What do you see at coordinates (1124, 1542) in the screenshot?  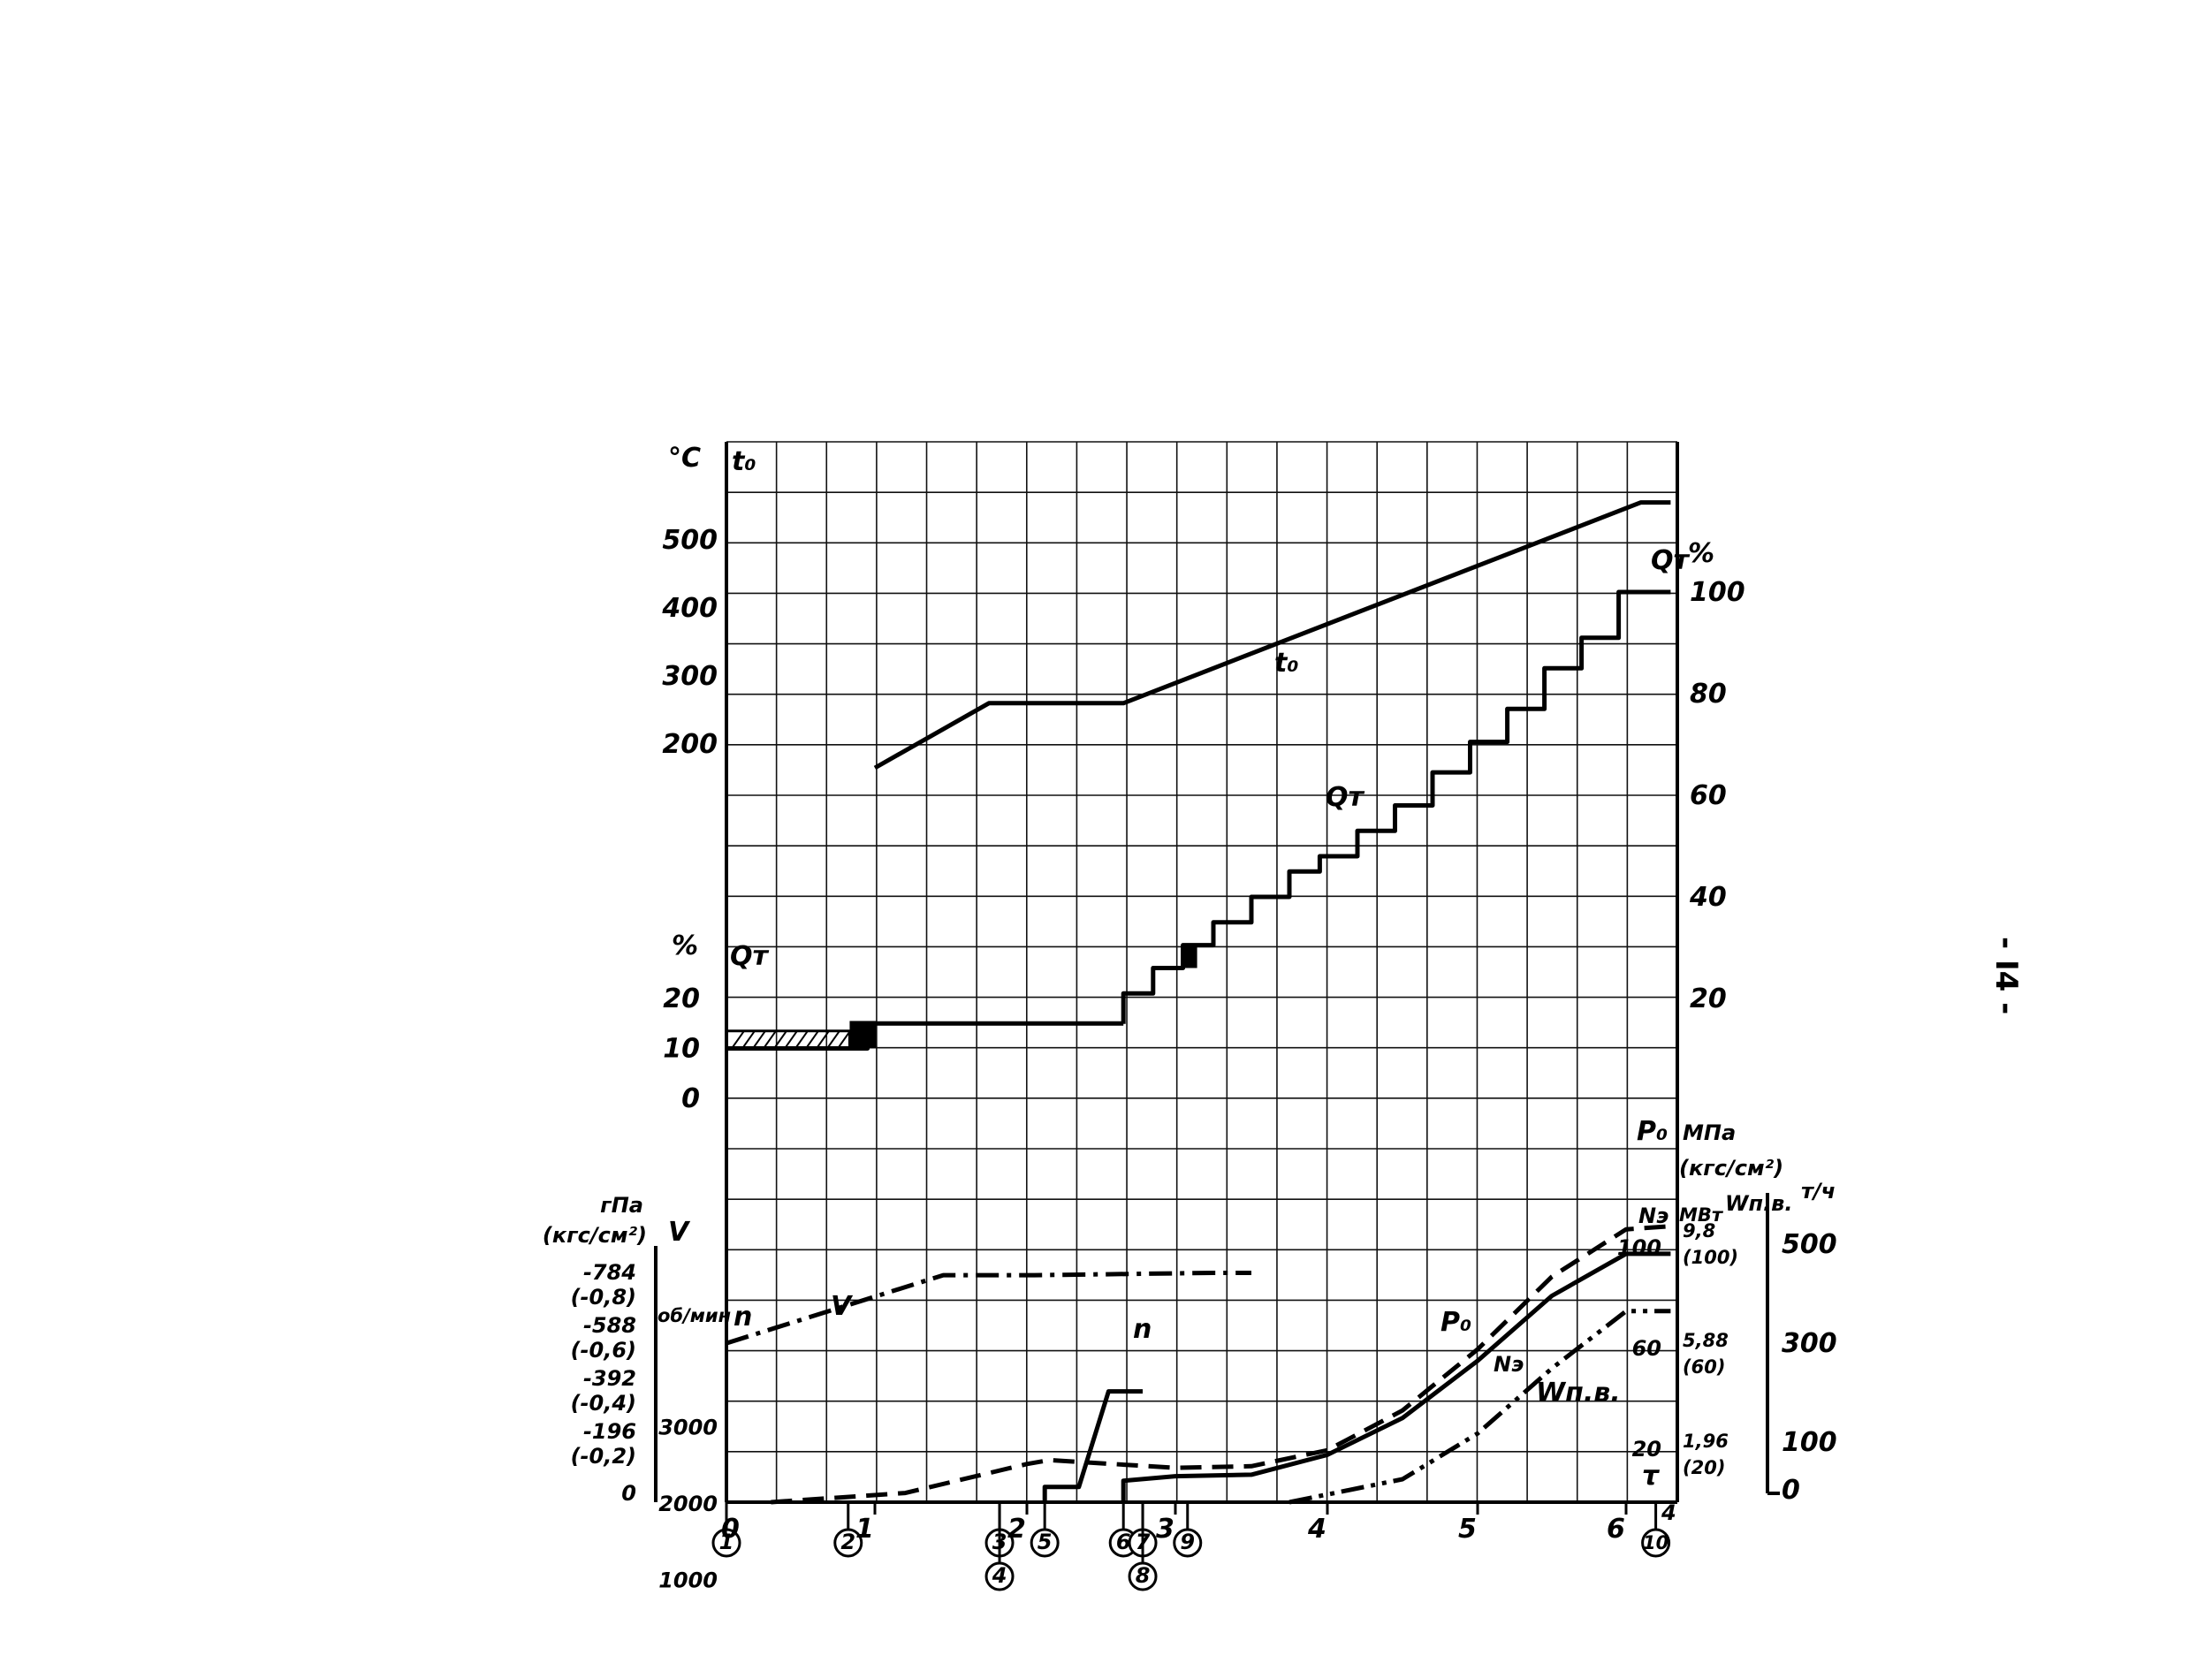 I see `event-label: 6` at bounding box center [1124, 1542].